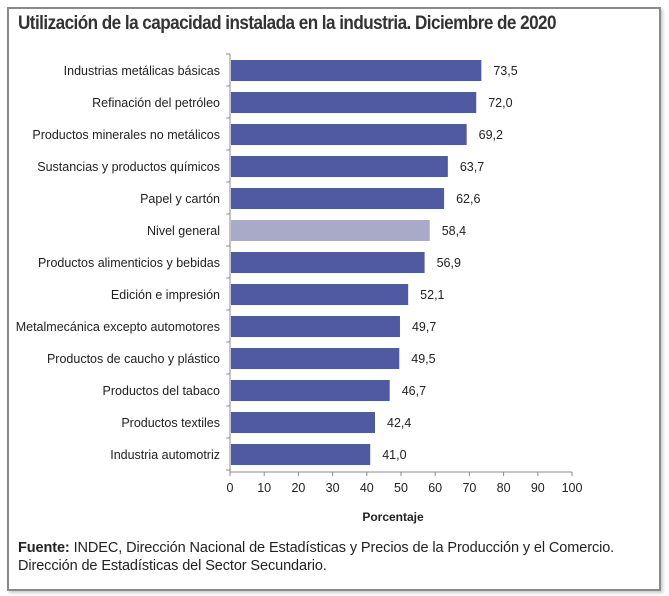 This screenshot has height=596, width=669. I want to click on x-tick-label: 60, so click(435, 488).